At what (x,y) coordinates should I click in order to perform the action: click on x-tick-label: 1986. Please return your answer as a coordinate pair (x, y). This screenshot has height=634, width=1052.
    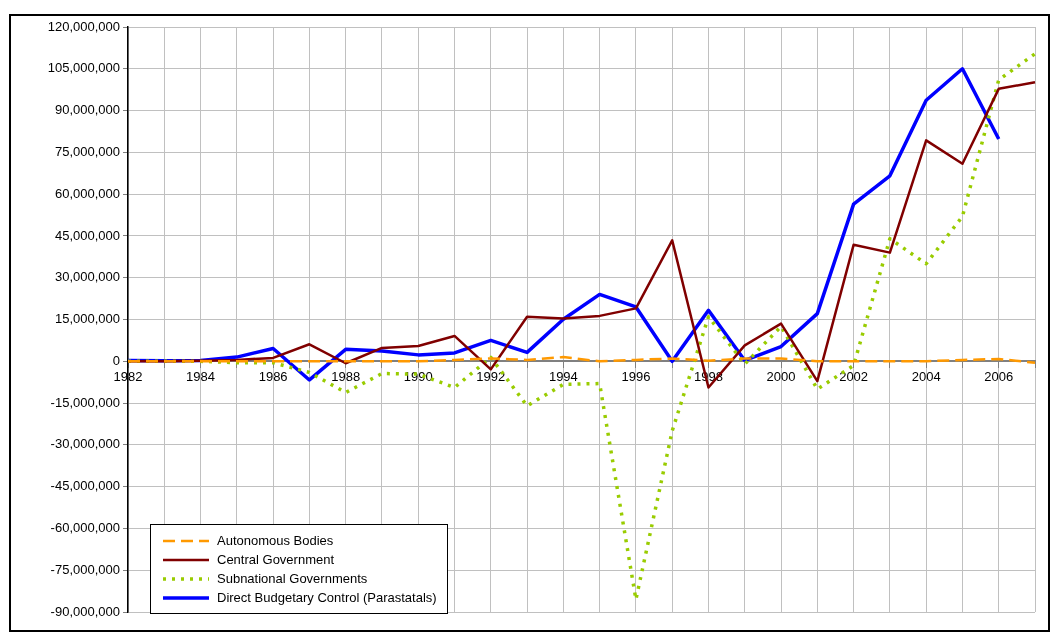
    Looking at the image, I should click on (273, 376).